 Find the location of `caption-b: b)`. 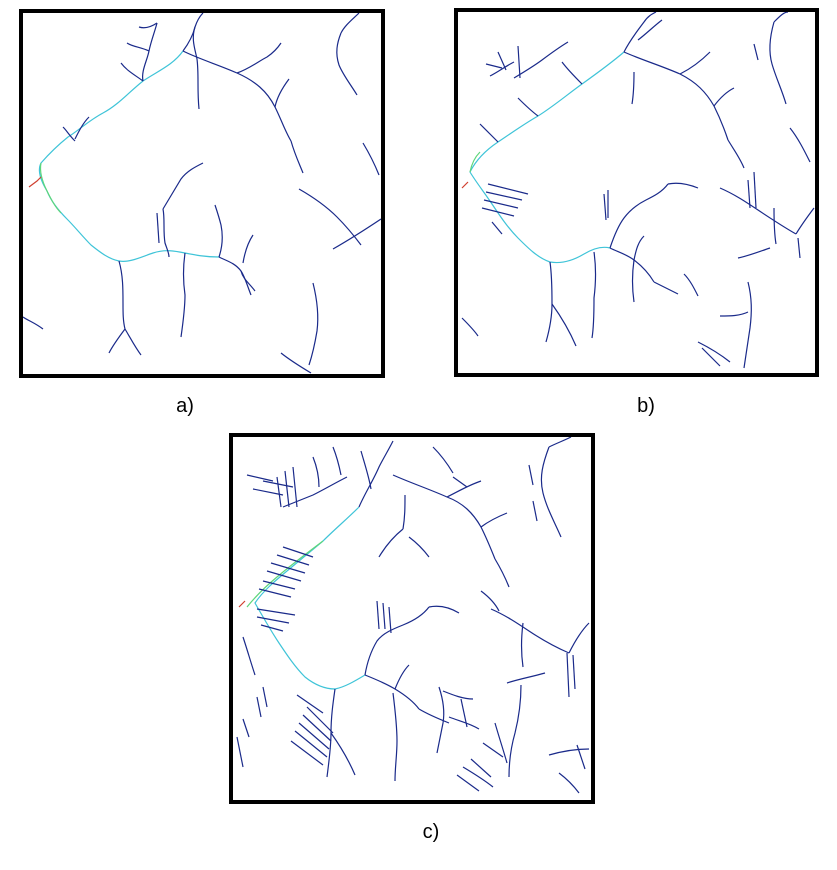

caption-b: b) is located at coordinates (646, 406).